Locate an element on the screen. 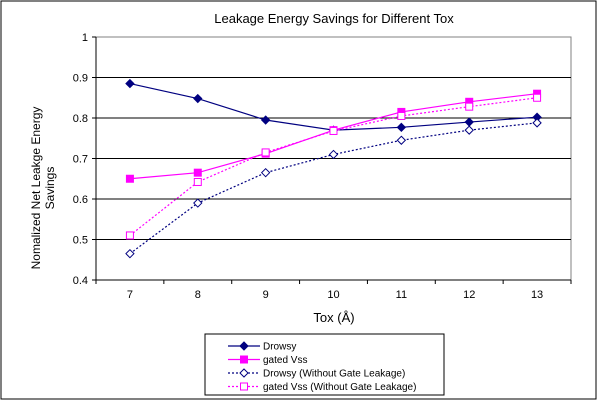  y-tick-labels: 0.4 0.5 0.6 0.7 0.8 0.9 1 is located at coordinates (80, 159).